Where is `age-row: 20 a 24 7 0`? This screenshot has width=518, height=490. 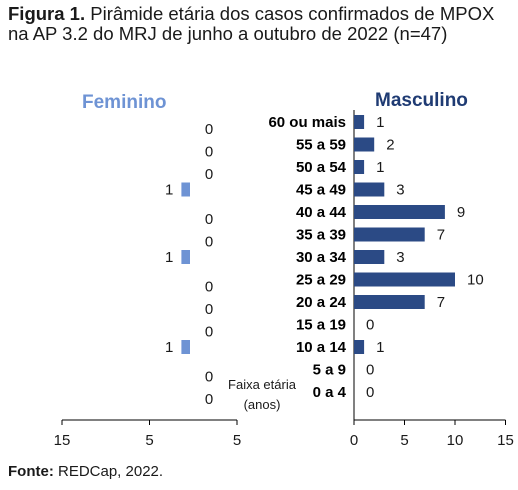 age-row: 20 a 24 7 0 is located at coordinates (325, 306).